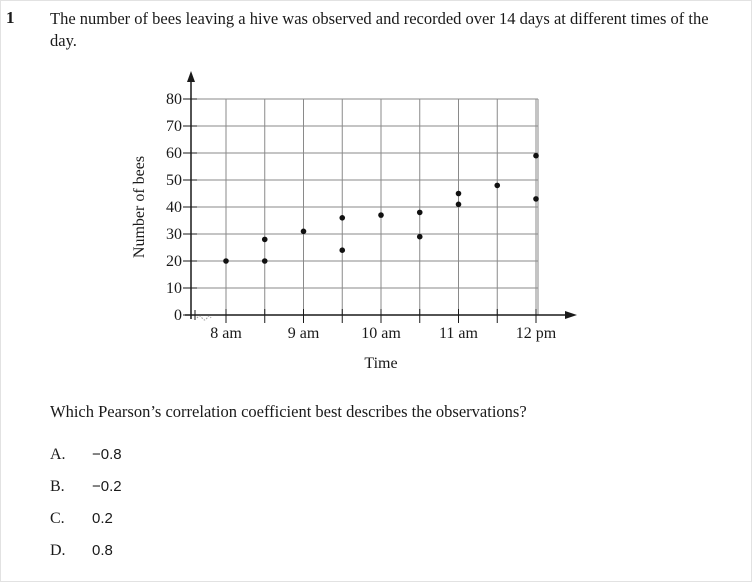  Describe the element at coordinates (381, 333) in the screenshot. I see `x-tick-label: 10 am` at that location.